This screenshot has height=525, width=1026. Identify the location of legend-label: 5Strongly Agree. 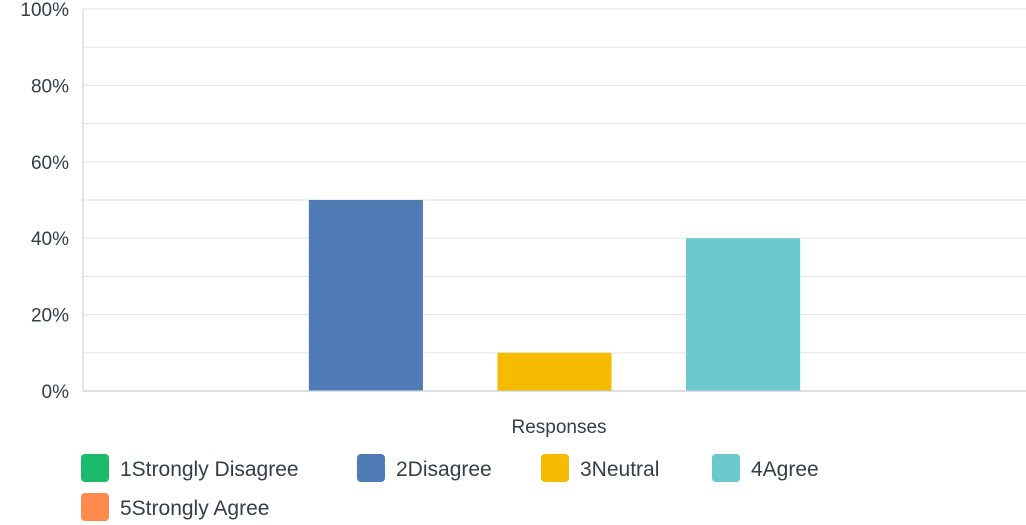
(194, 508).